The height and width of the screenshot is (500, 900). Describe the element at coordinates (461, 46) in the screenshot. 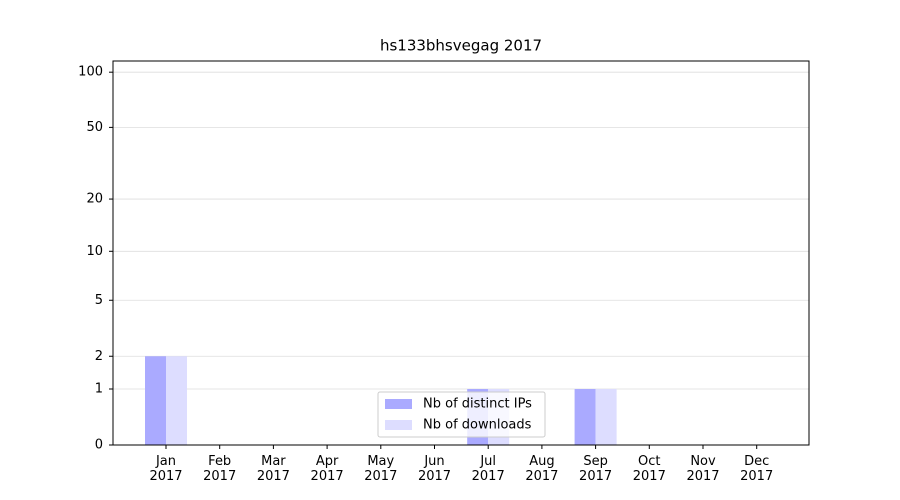

I see `chart-title: hs133bhsvegag 2017` at that location.